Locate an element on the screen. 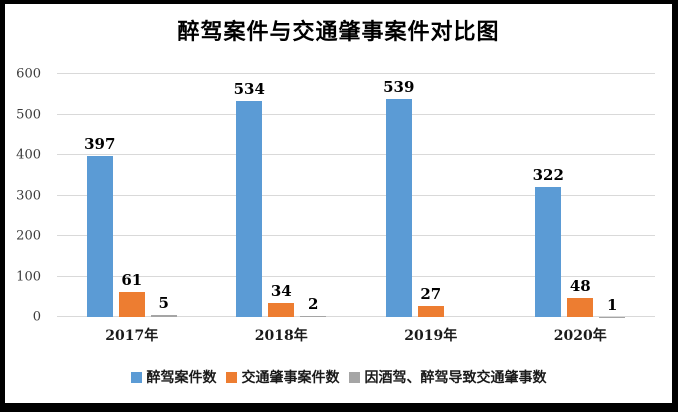  bar-2020年-交通肇事案件数: 48 is located at coordinates (580, 297).